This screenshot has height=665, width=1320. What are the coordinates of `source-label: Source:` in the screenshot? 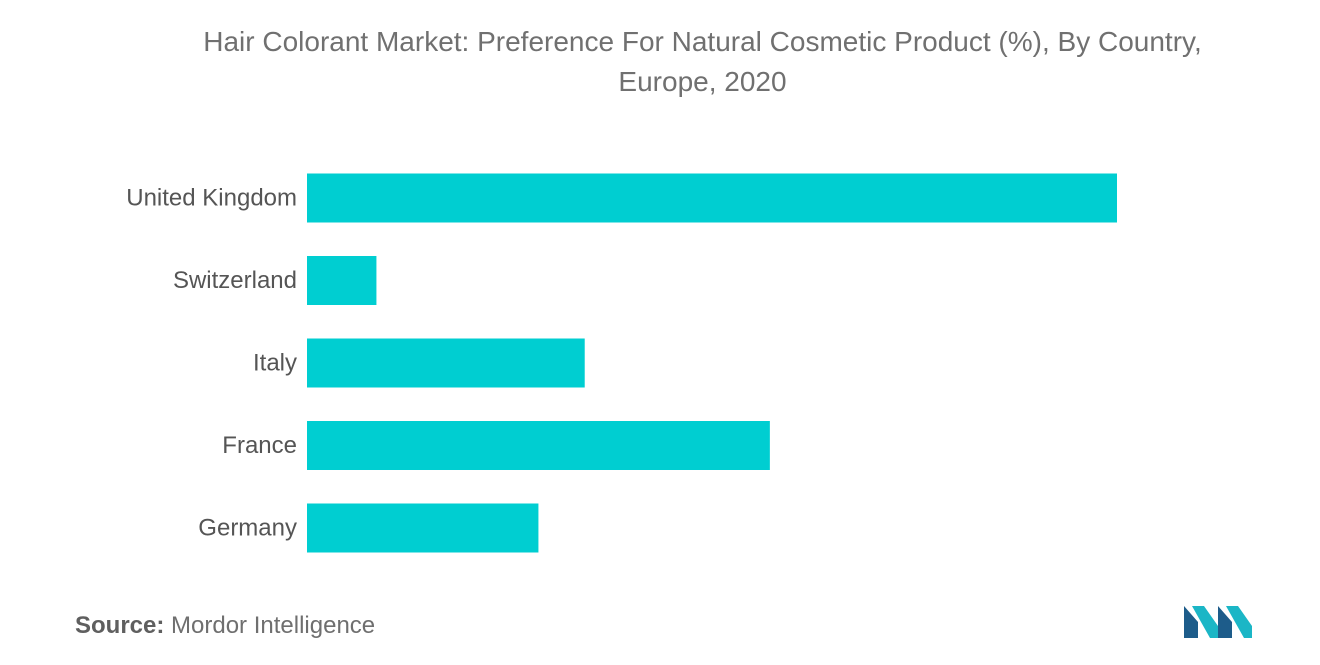 It's located at (120, 625).